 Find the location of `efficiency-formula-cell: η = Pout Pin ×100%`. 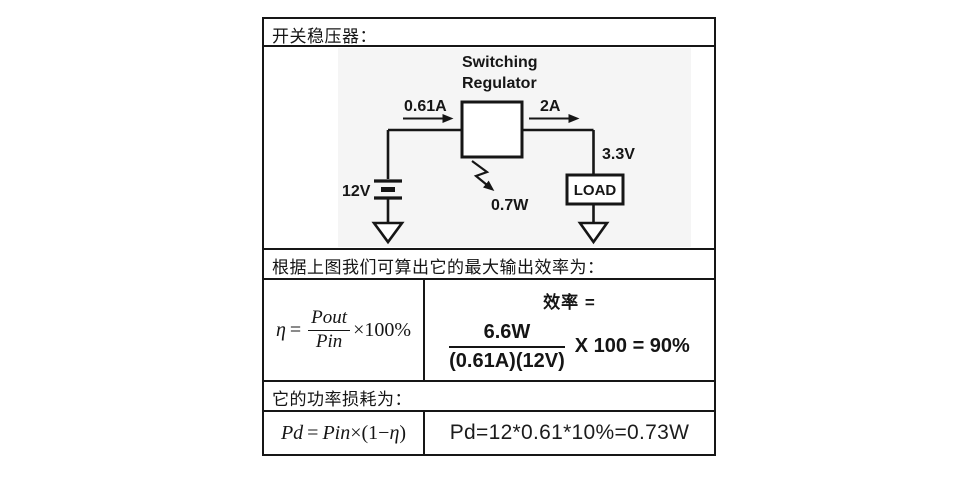

efficiency-formula-cell: η = Pout Pin ×100% is located at coordinates (344, 330).